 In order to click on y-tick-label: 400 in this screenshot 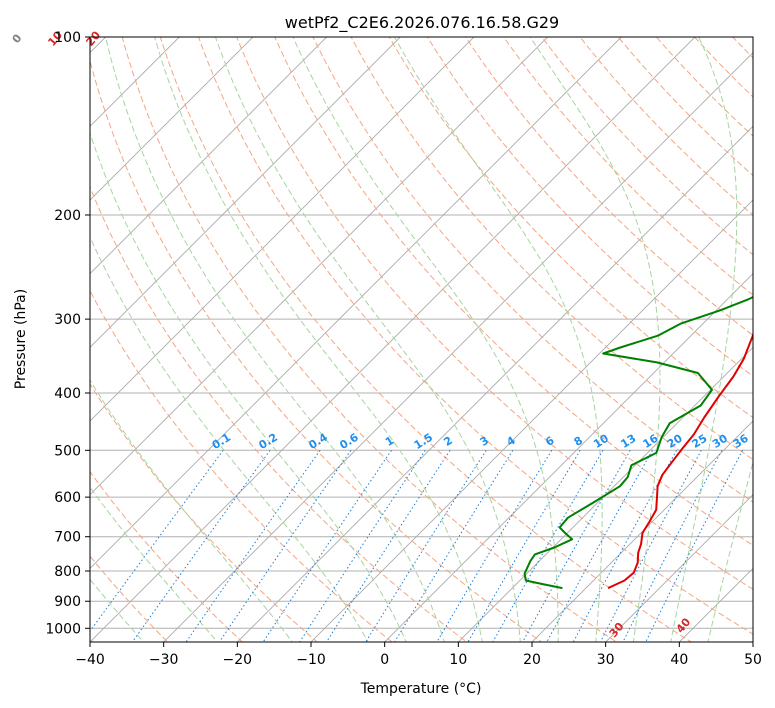, I will do `click(67, 394)`.